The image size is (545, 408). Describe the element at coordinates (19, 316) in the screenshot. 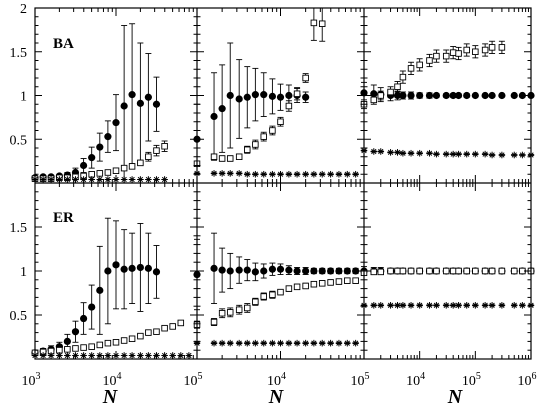

I see `y-tick-label: 0.5` at that location.